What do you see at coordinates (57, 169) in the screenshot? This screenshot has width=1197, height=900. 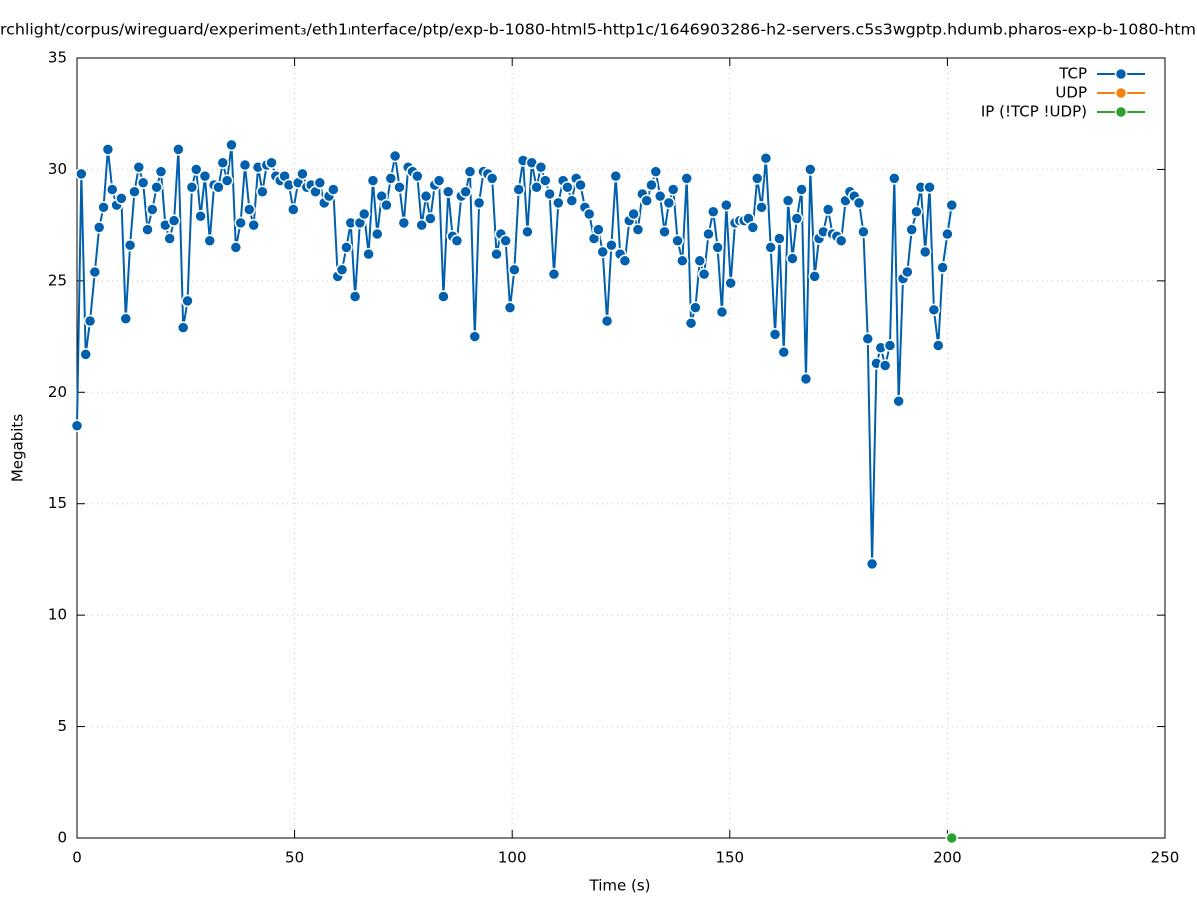 I see `y-tick-label: 30` at bounding box center [57, 169].